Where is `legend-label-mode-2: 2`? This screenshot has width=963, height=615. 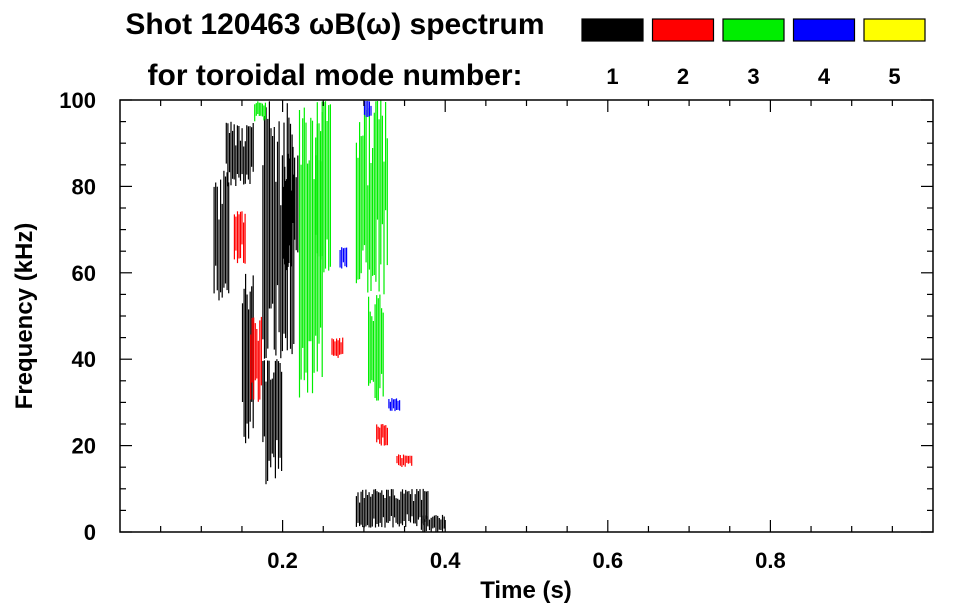
legend-label-mode-2: 2 is located at coordinates (683, 76).